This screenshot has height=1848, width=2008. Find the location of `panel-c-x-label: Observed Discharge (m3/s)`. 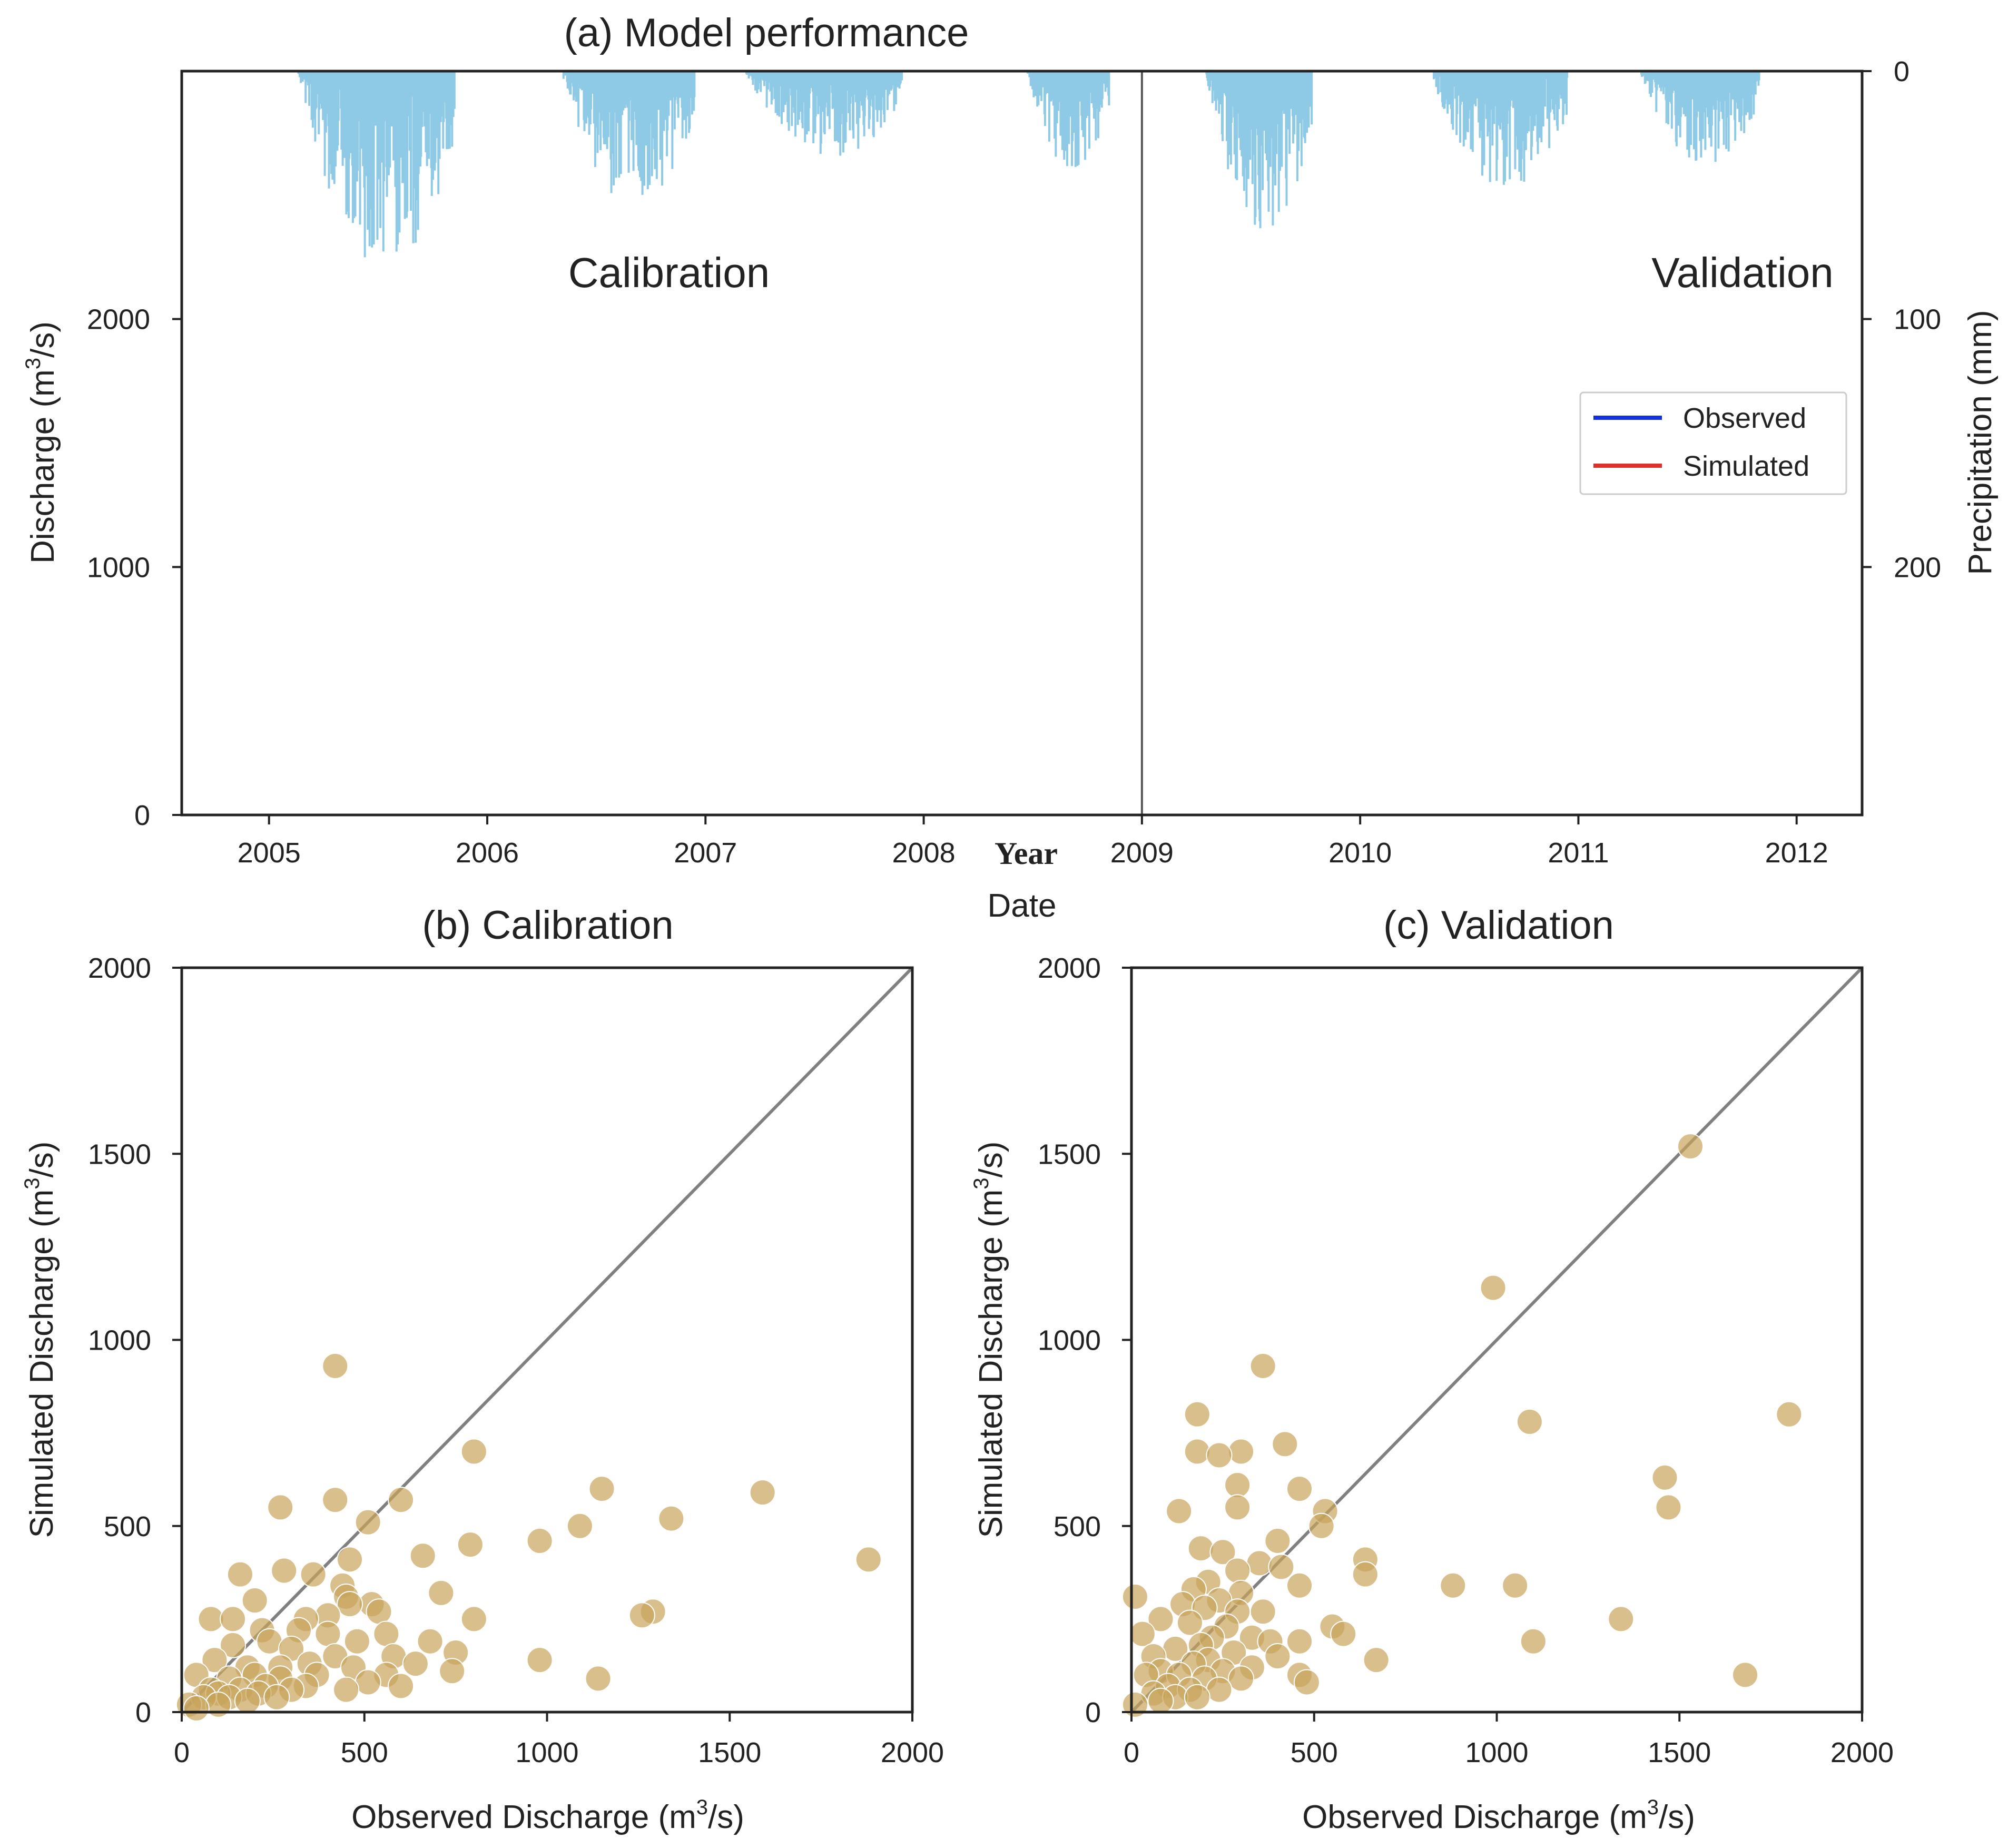

panel-c-x-label: Observed Discharge (m3/s) is located at coordinates (1498, 1816).